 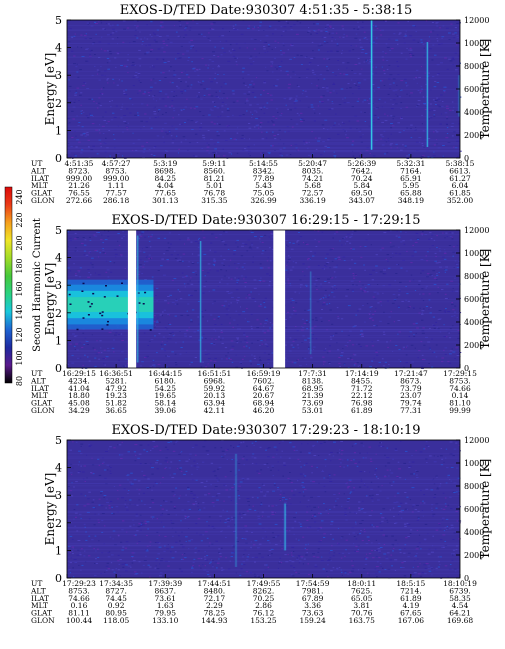 What do you see at coordinates (361, 185) in the screenshot?
I see `ephemeris-value: 5.84` at bounding box center [361, 185].